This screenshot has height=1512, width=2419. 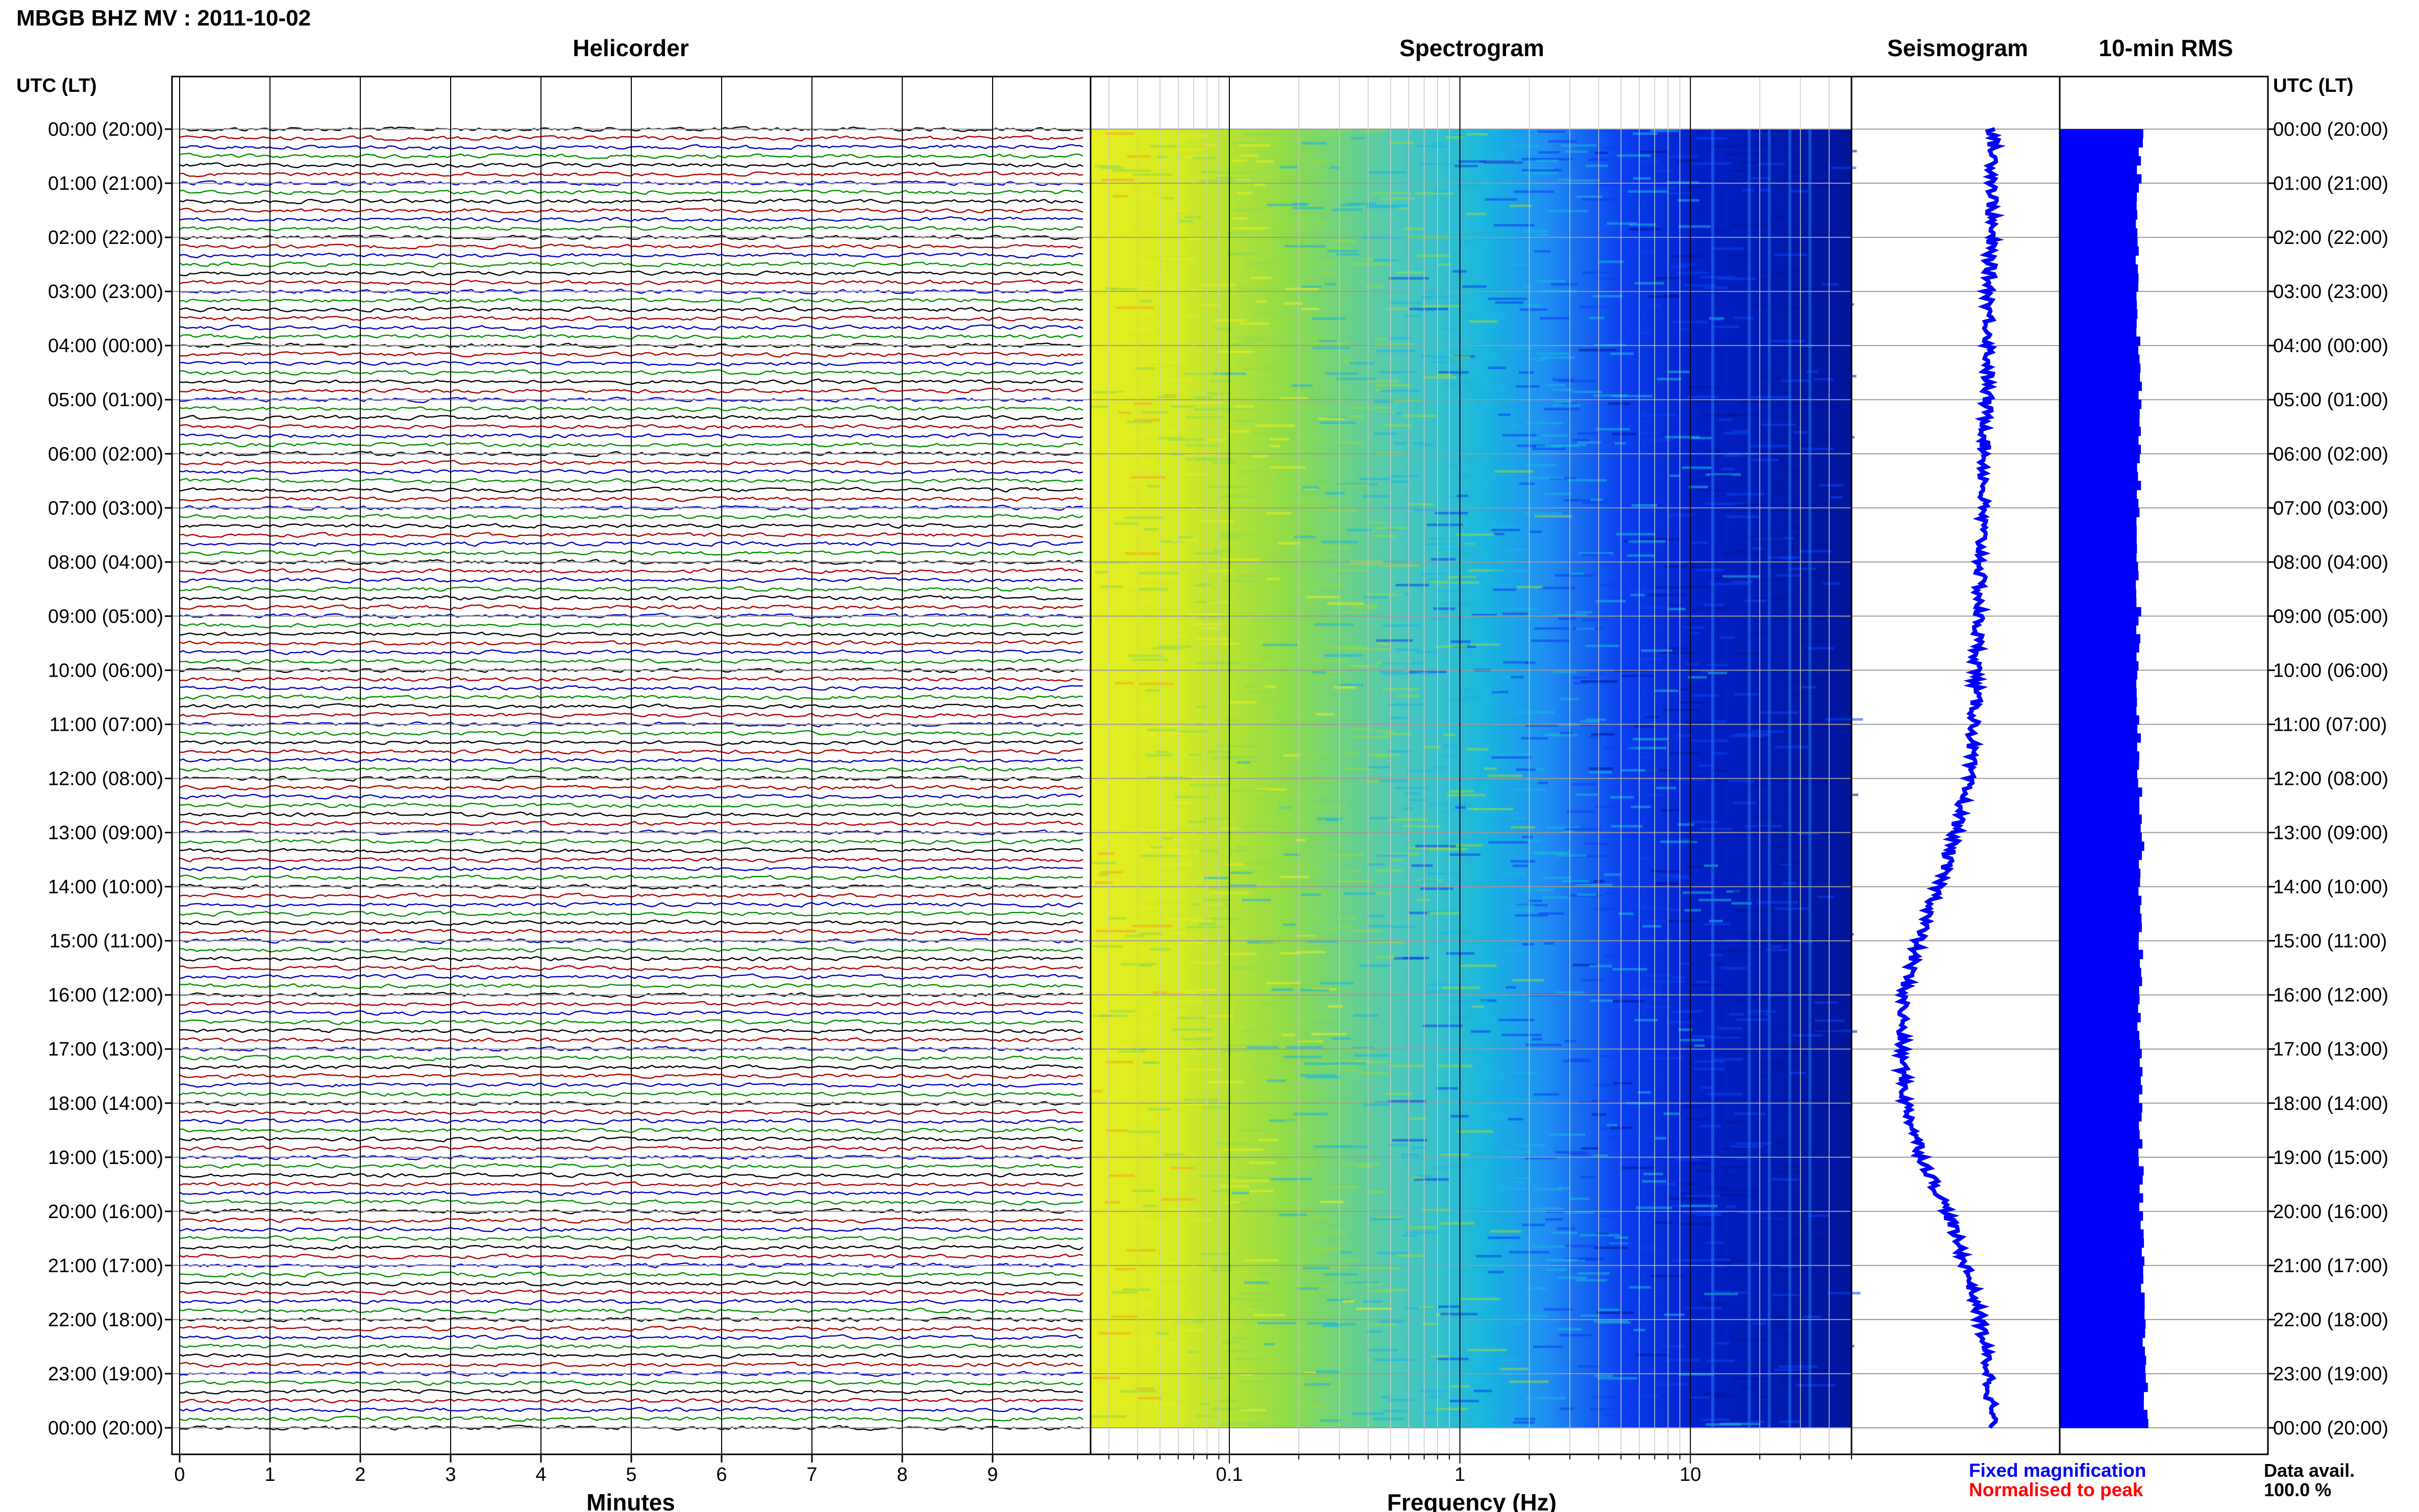 I want to click on time-label-right: 07:00 (03:00), so click(x=2330, y=508).